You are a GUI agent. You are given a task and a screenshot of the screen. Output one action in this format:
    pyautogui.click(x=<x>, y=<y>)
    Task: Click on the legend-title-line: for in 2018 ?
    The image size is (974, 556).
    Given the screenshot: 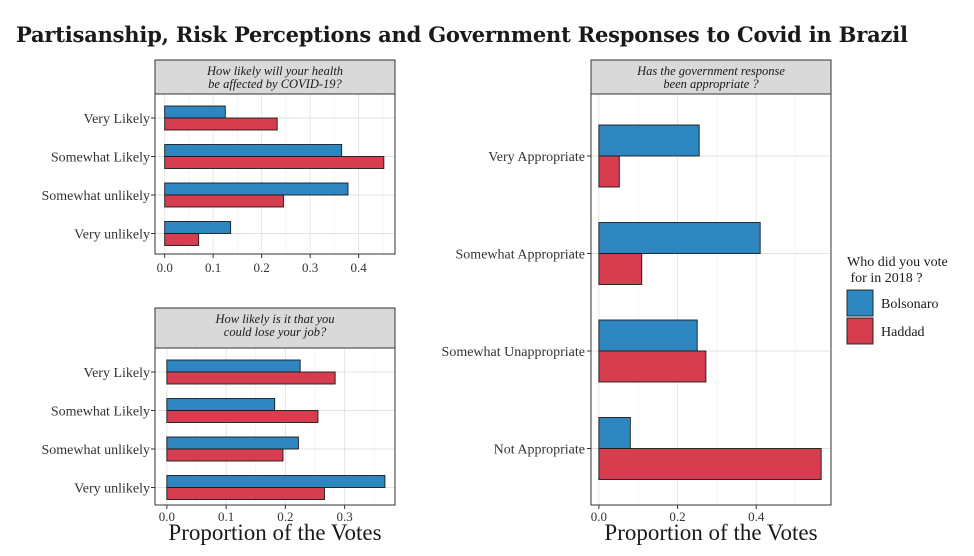 What is the action you would take?
    pyautogui.click(x=884, y=278)
    